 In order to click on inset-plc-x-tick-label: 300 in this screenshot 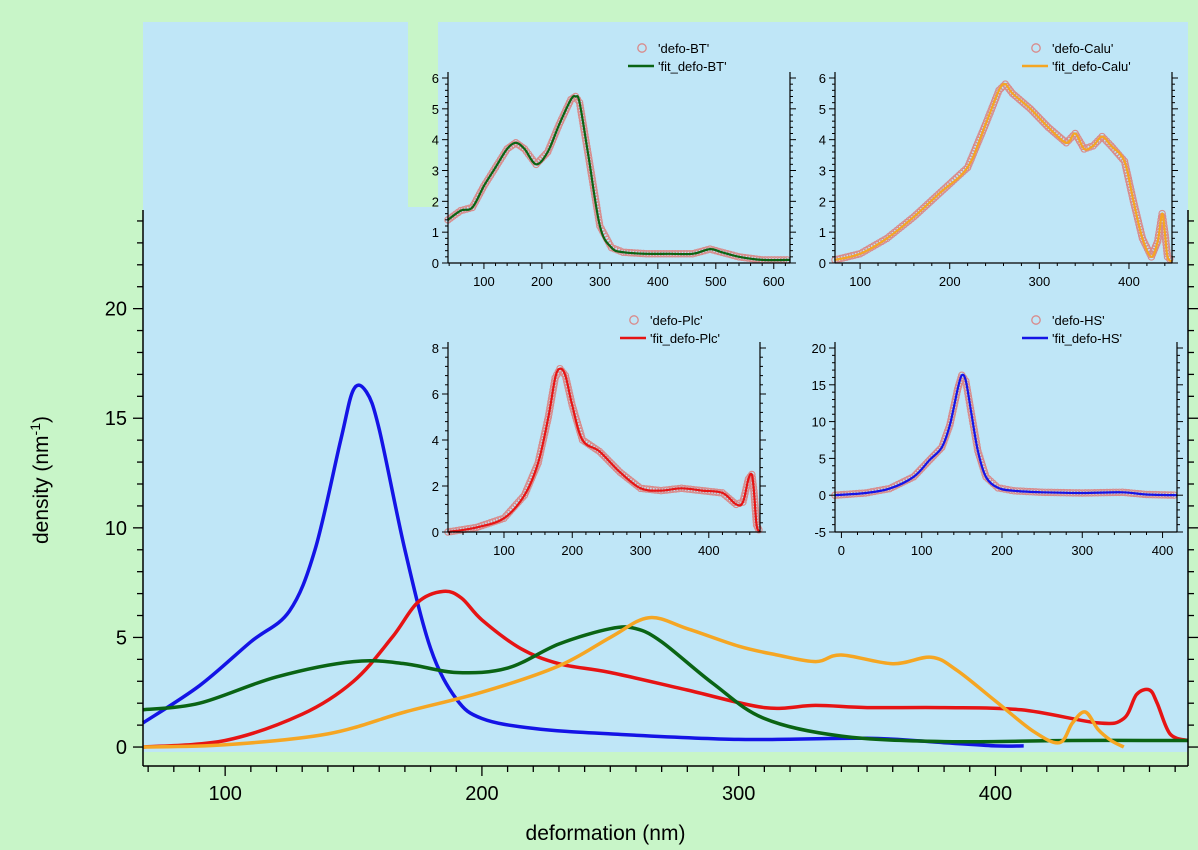, I will do `click(641, 550)`.